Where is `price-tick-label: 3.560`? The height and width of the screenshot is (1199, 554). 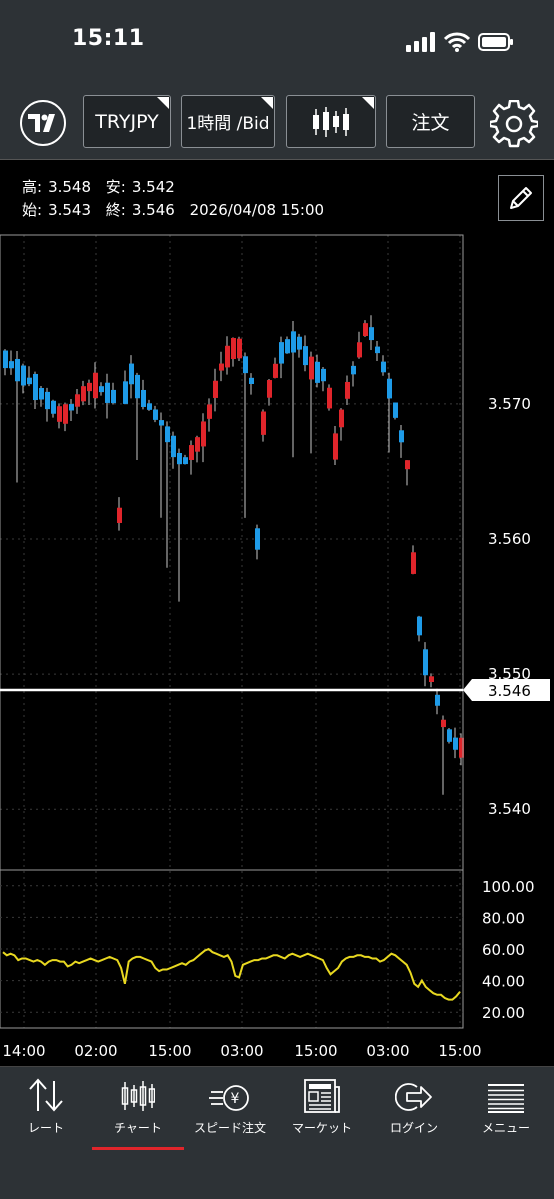
price-tick-label: 3.560 is located at coordinates (509, 539).